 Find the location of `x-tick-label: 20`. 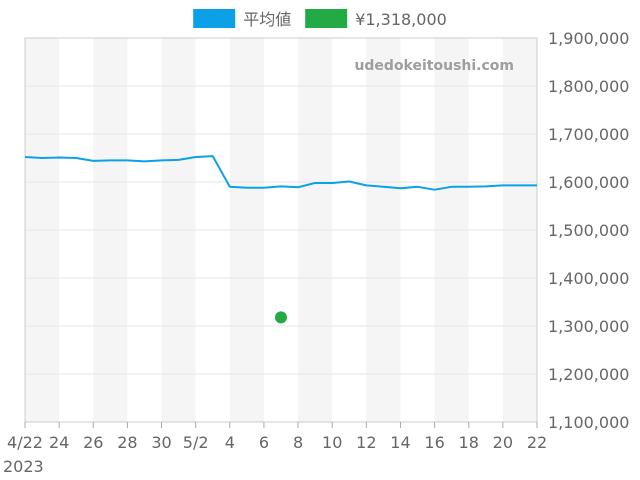

x-tick-label: 20 is located at coordinates (503, 442).